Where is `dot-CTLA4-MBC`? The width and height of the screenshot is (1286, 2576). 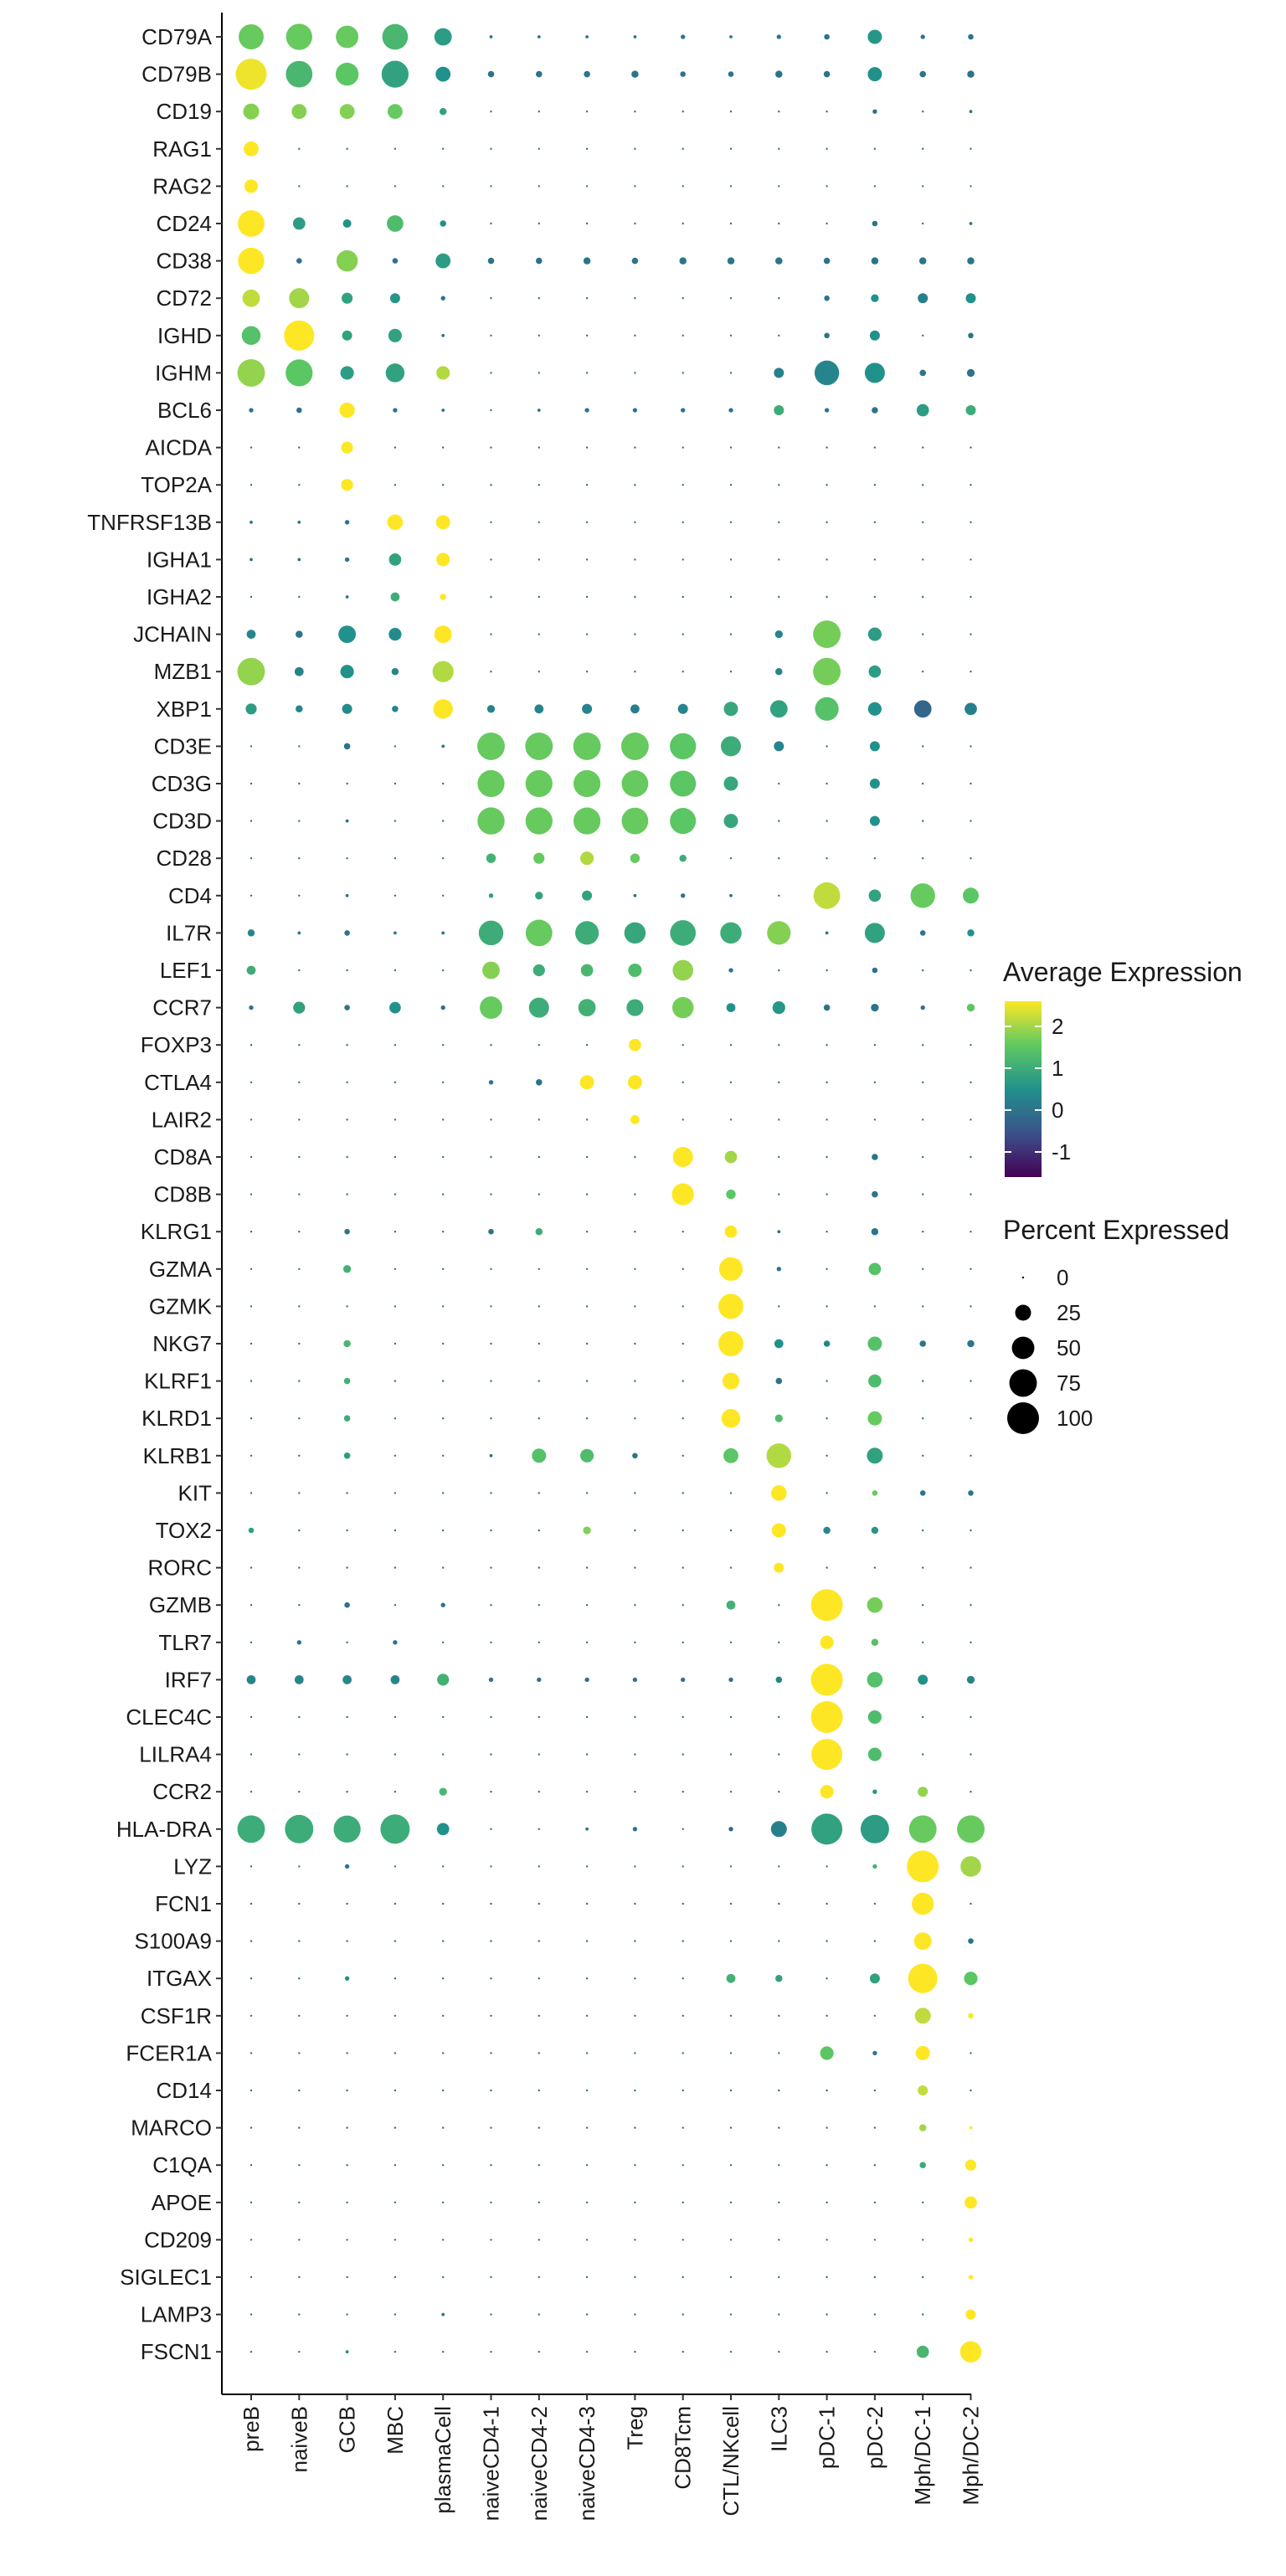
dot-CTLA4-MBC is located at coordinates (396, 1082).